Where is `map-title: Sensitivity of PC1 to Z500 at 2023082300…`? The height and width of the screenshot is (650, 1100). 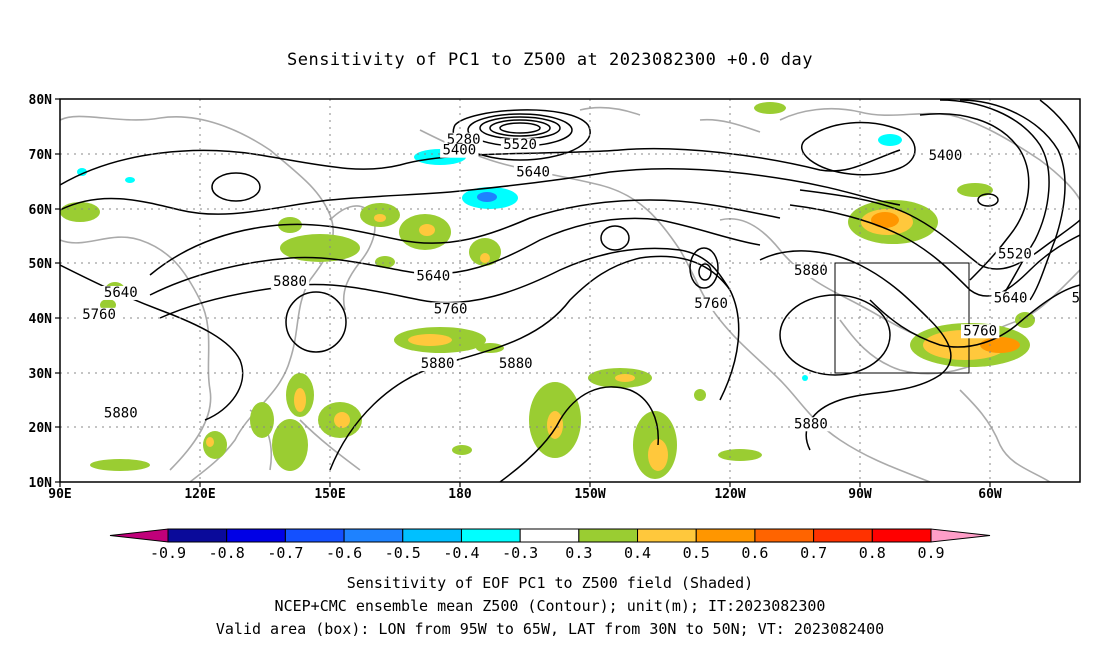 map-title: Sensitivity of PC1 to Z500 at 2023082300… is located at coordinates (549, 60).